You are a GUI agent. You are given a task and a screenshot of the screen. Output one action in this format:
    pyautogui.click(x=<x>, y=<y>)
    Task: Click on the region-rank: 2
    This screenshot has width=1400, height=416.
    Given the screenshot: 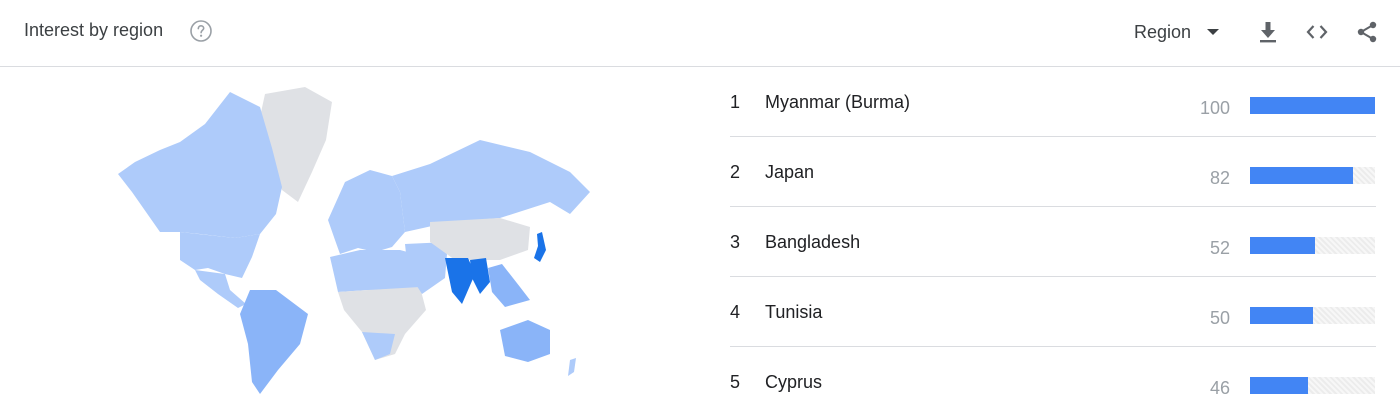 What is the action you would take?
    pyautogui.click(x=735, y=172)
    